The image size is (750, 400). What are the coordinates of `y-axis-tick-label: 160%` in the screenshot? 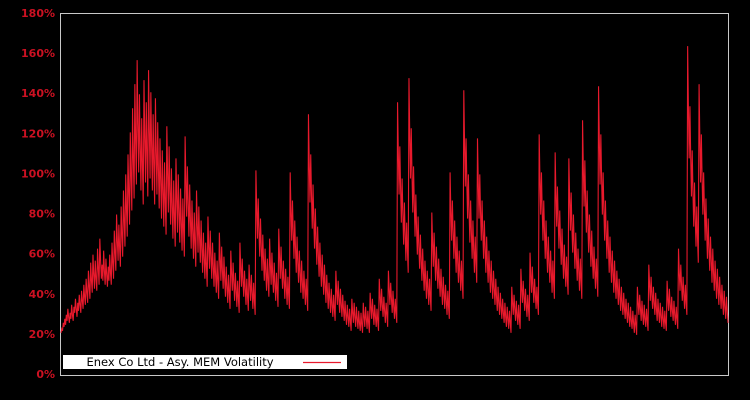 It's located at (38, 53).